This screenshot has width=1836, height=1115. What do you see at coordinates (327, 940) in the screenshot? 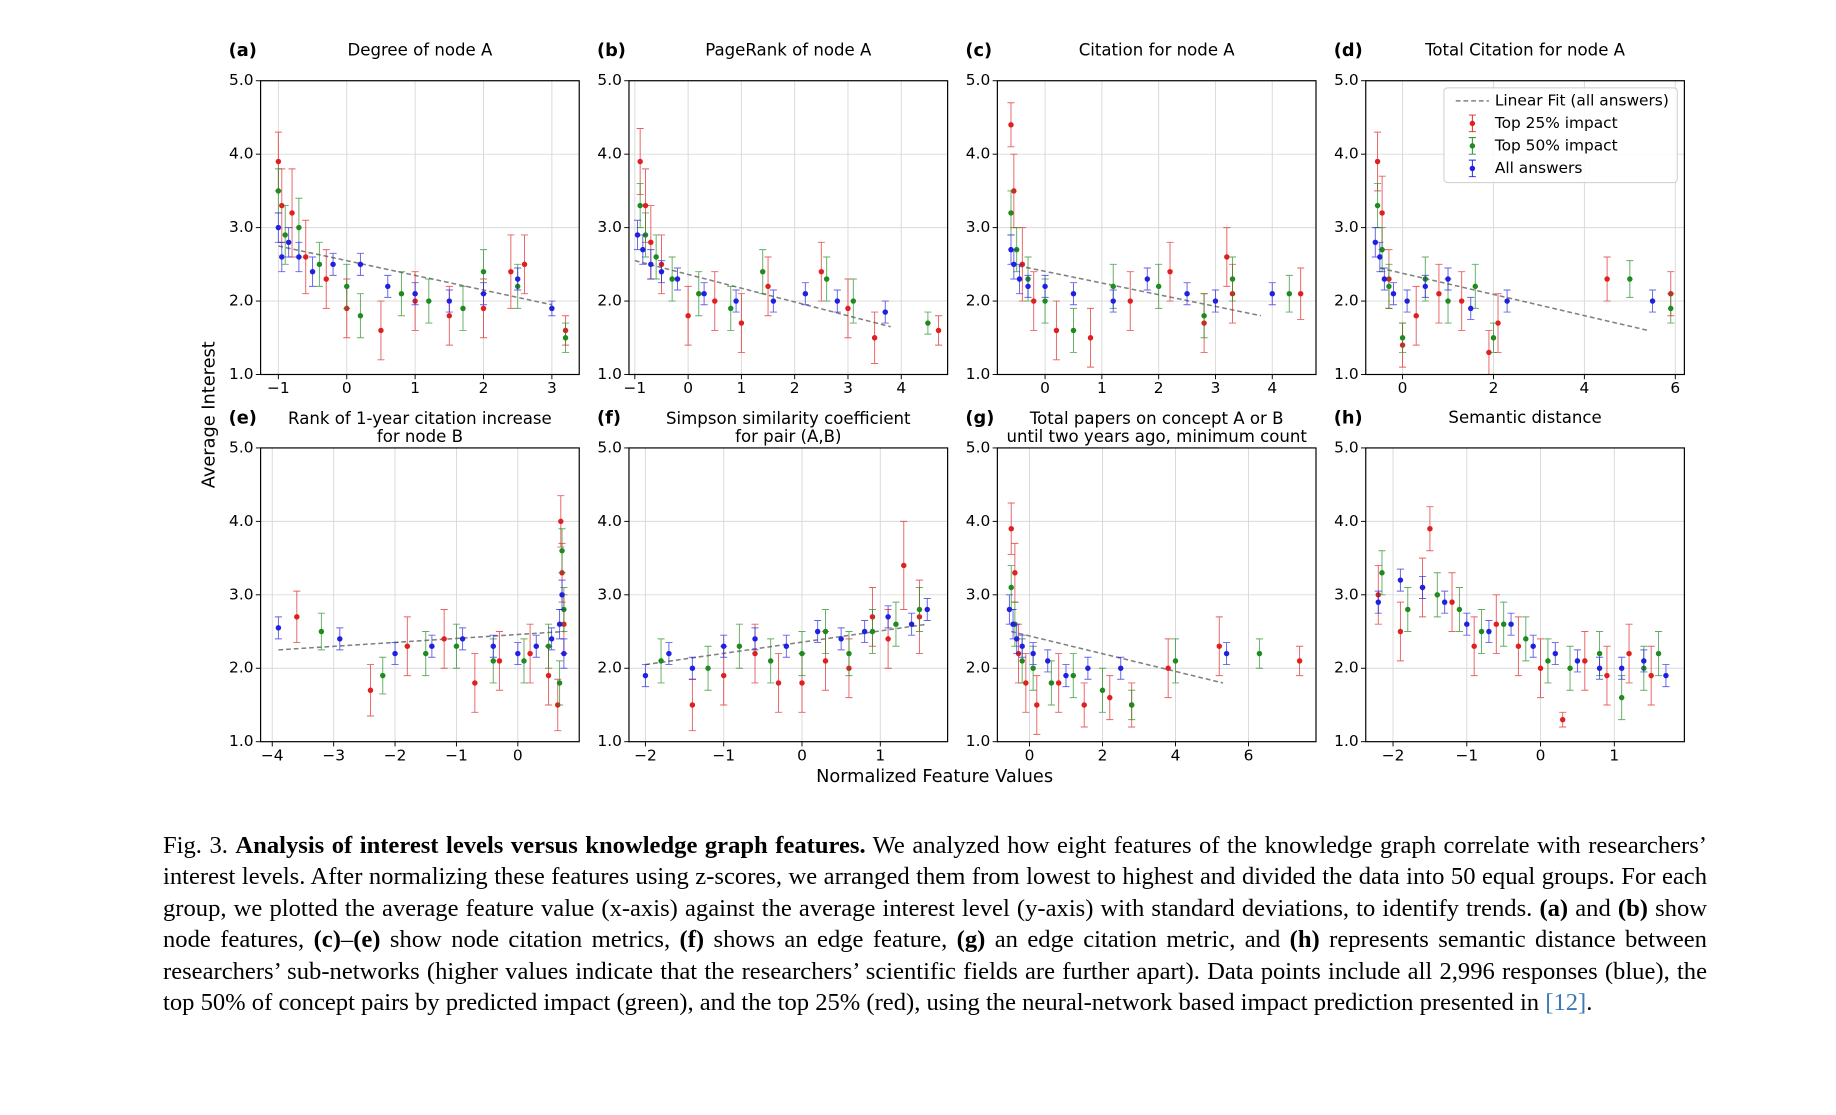
I see `caption-bold: (c)` at bounding box center [327, 940].